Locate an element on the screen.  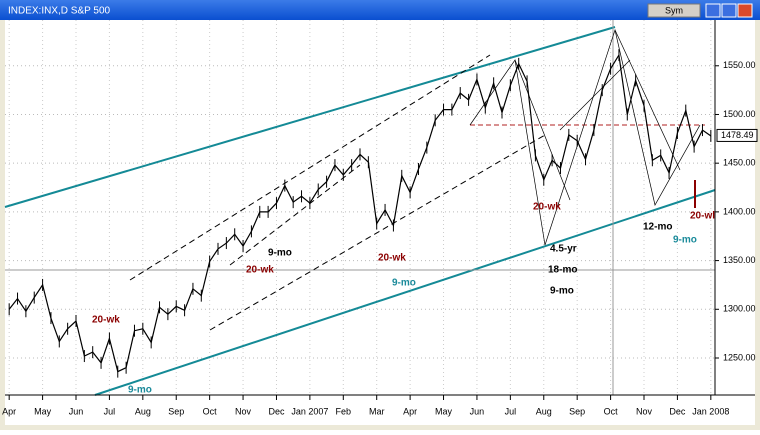
y-tick-label: 1550.00 is located at coordinates (739, 65).